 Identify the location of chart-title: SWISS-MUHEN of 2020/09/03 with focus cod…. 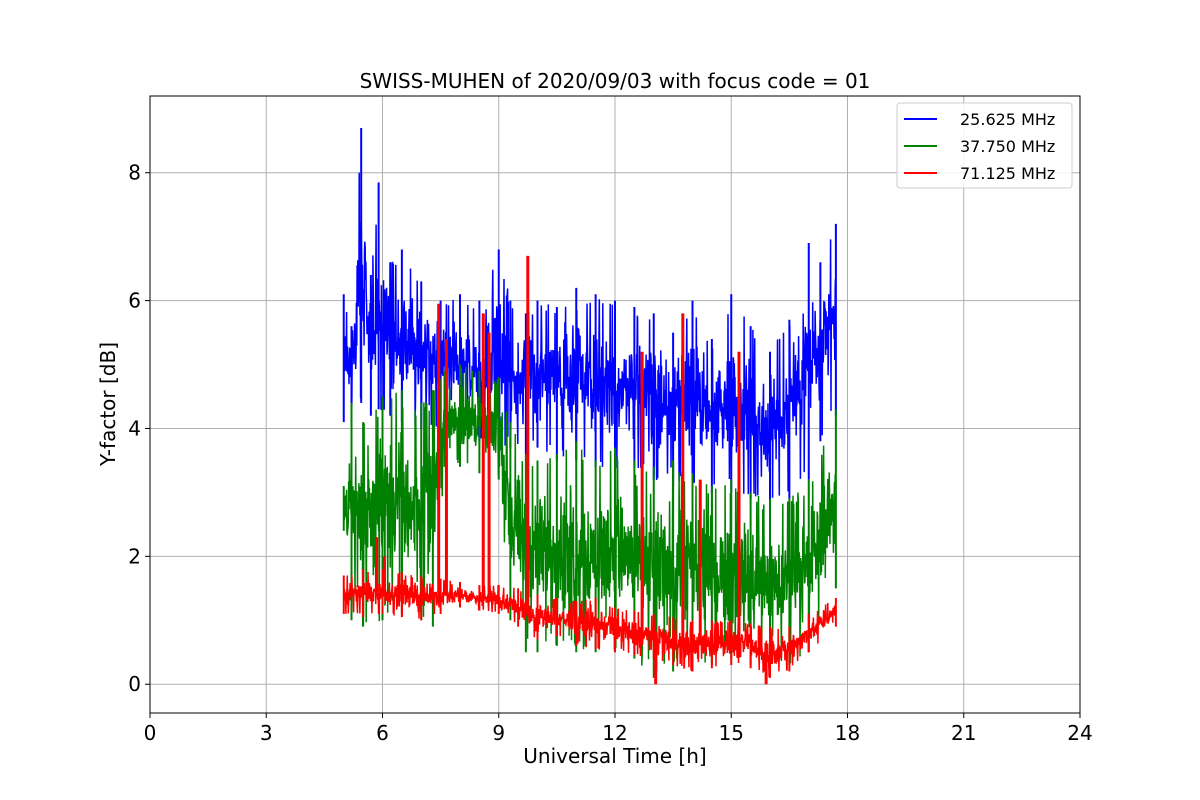
(615, 81).